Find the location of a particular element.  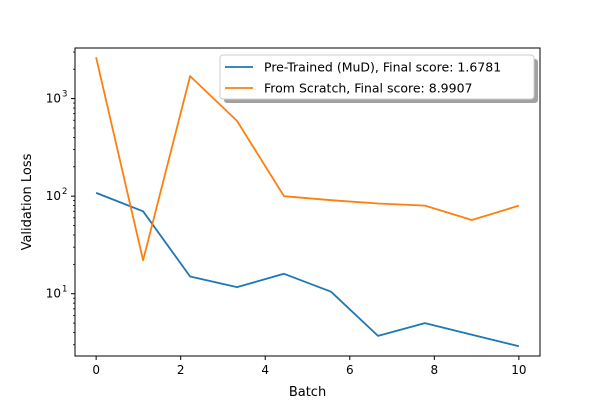

y-tick-exponent: 1 is located at coordinates (64, 290).